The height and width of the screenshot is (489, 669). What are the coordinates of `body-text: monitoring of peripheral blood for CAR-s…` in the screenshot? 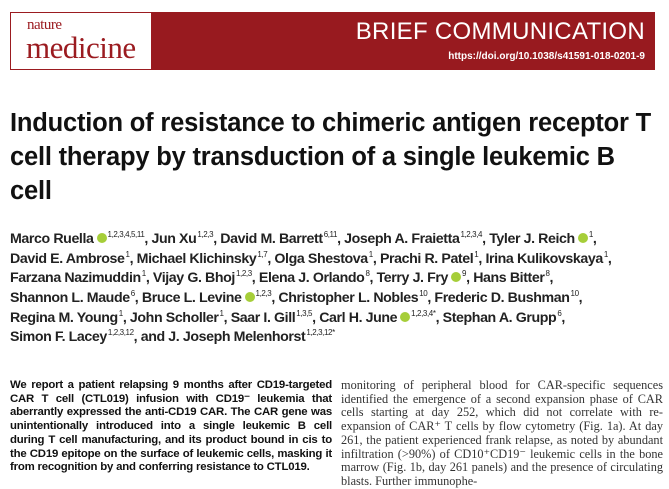 It's located at (502, 433).